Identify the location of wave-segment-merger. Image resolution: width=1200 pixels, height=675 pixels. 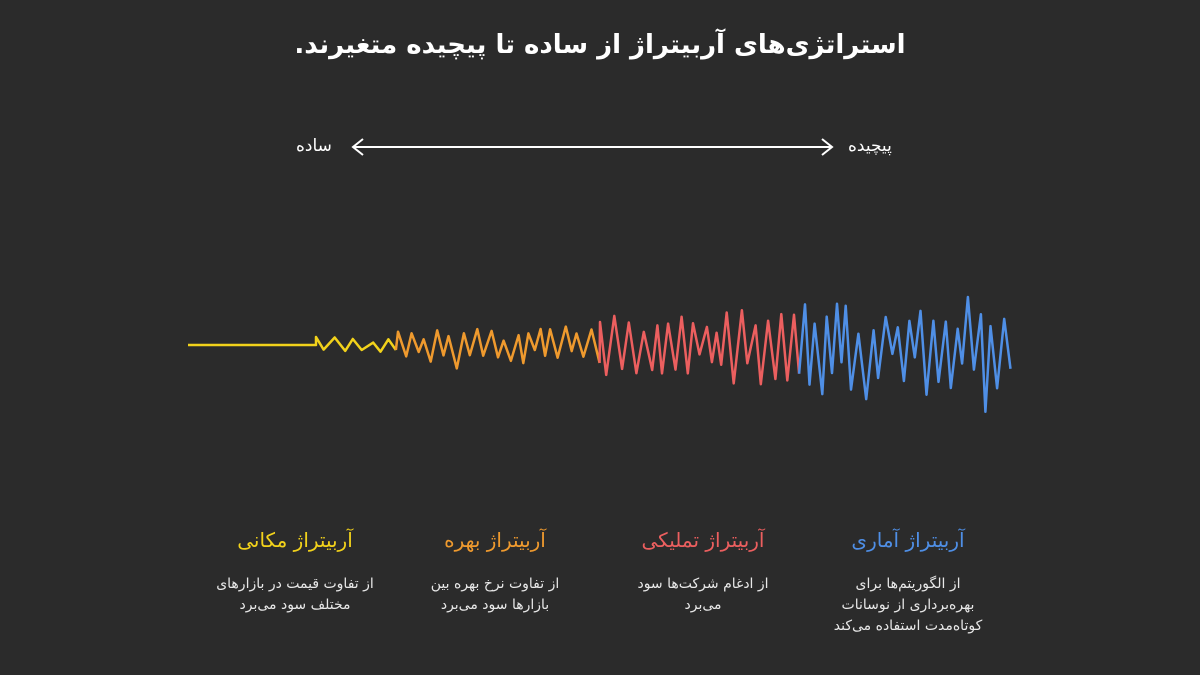
(699, 347).